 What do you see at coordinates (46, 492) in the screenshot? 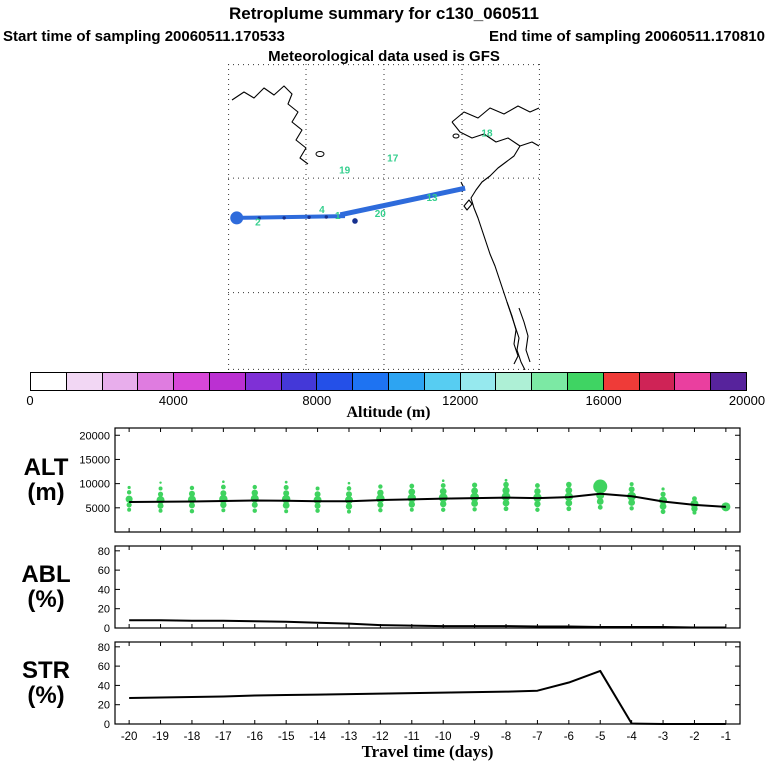
I see `alt-panel-unit-text: (m)` at bounding box center [46, 492].